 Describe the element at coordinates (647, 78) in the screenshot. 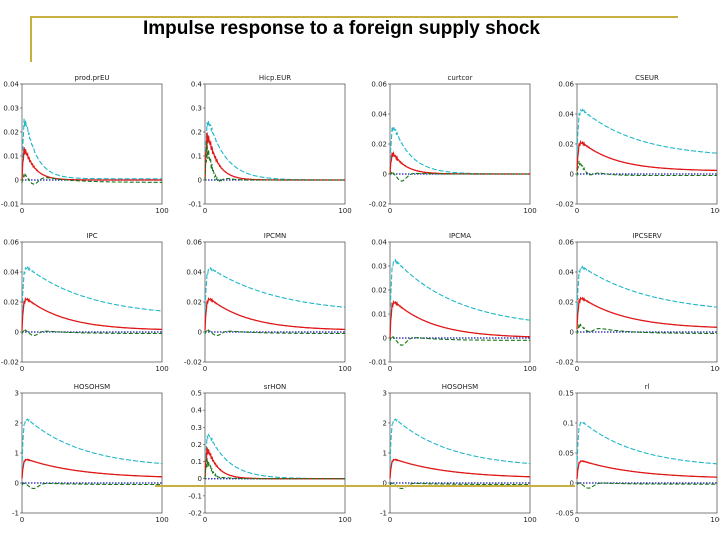

I see `panel-title: CSEUR` at that location.